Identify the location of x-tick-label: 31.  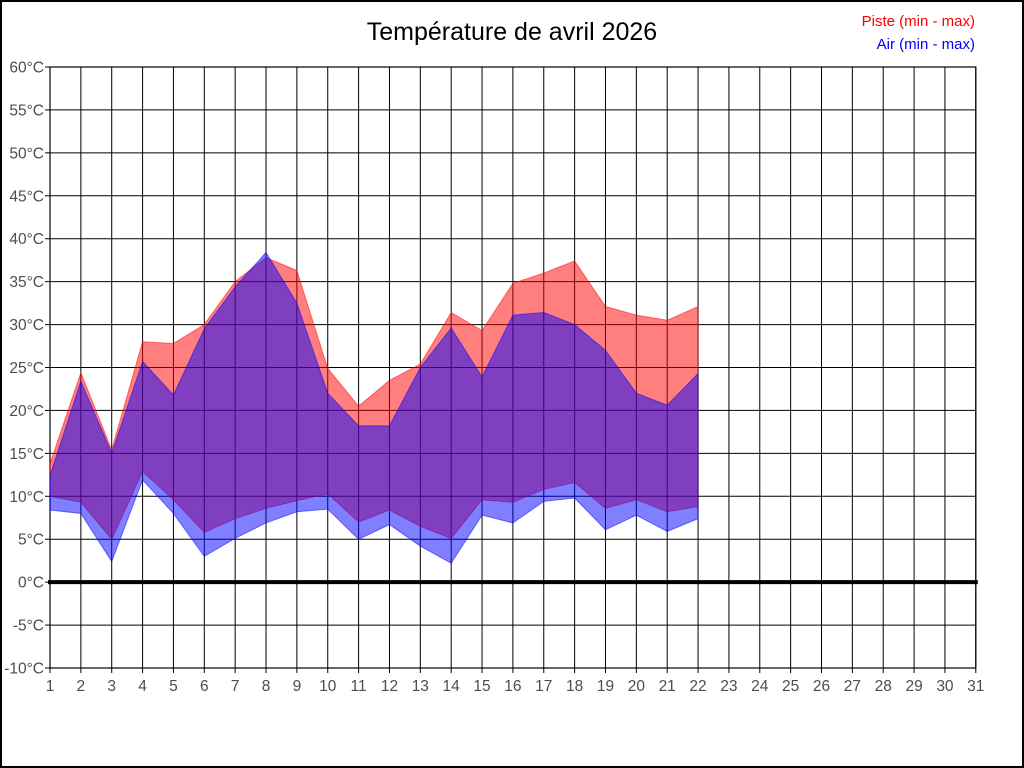
(975, 686).